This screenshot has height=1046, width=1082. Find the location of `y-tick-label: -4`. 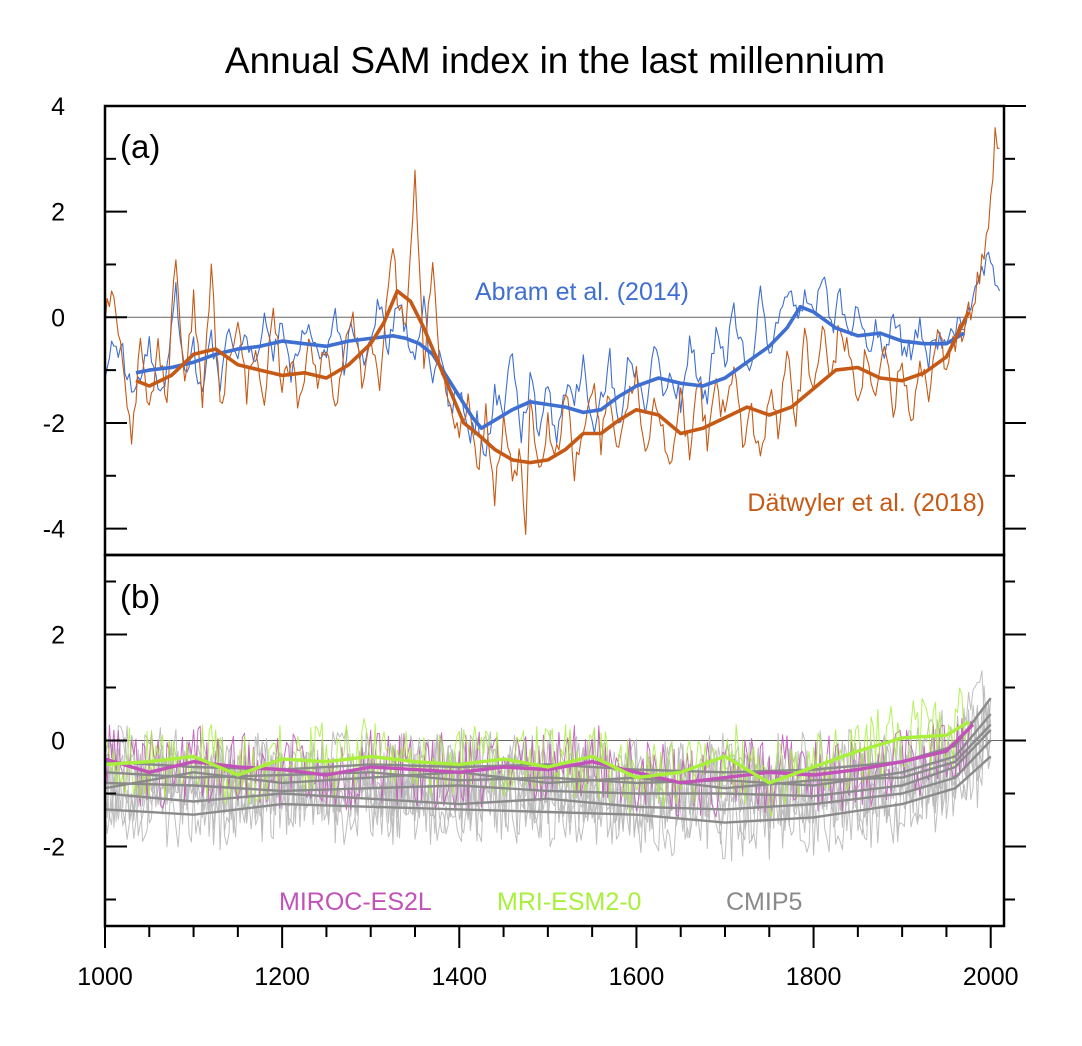

y-tick-label: -4 is located at coordinates (54, 530).